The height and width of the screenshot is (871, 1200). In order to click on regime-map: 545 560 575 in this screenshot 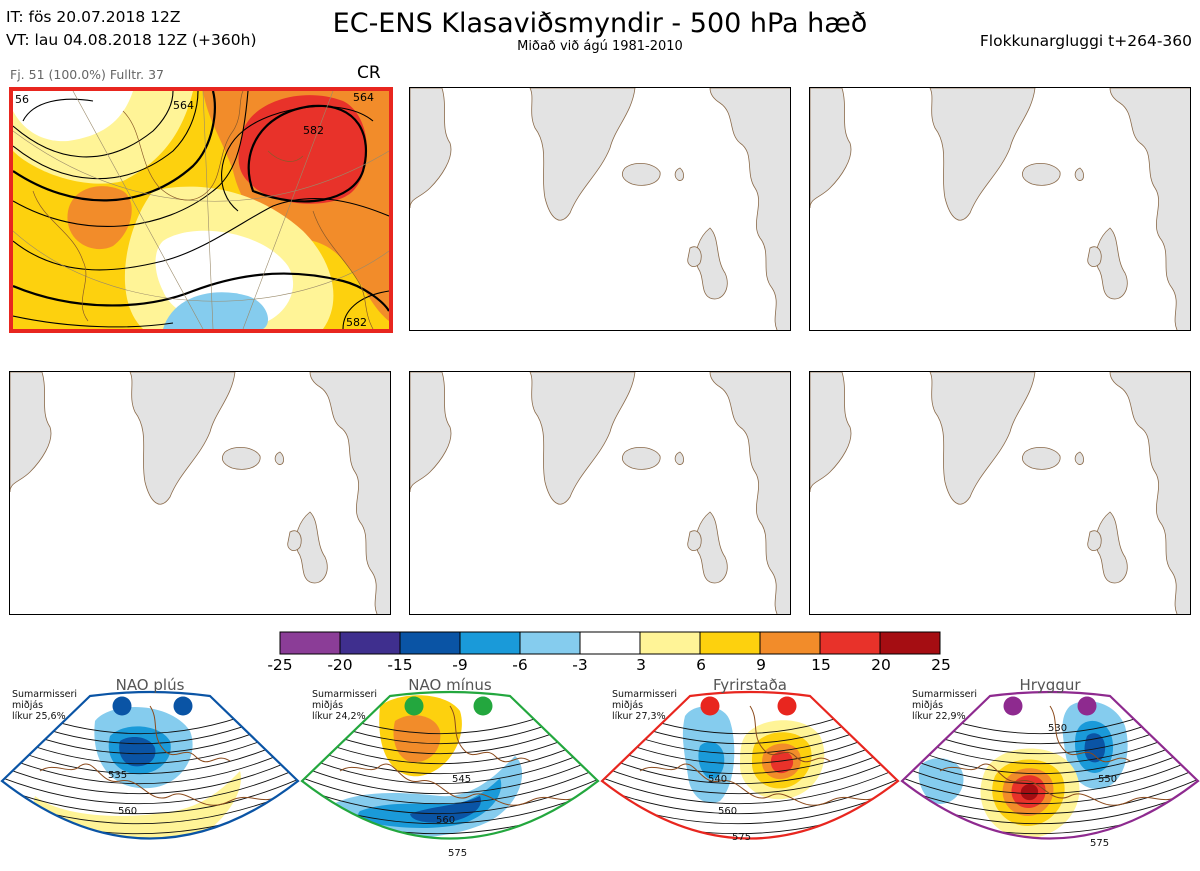, I will do `click(450, 774)`.